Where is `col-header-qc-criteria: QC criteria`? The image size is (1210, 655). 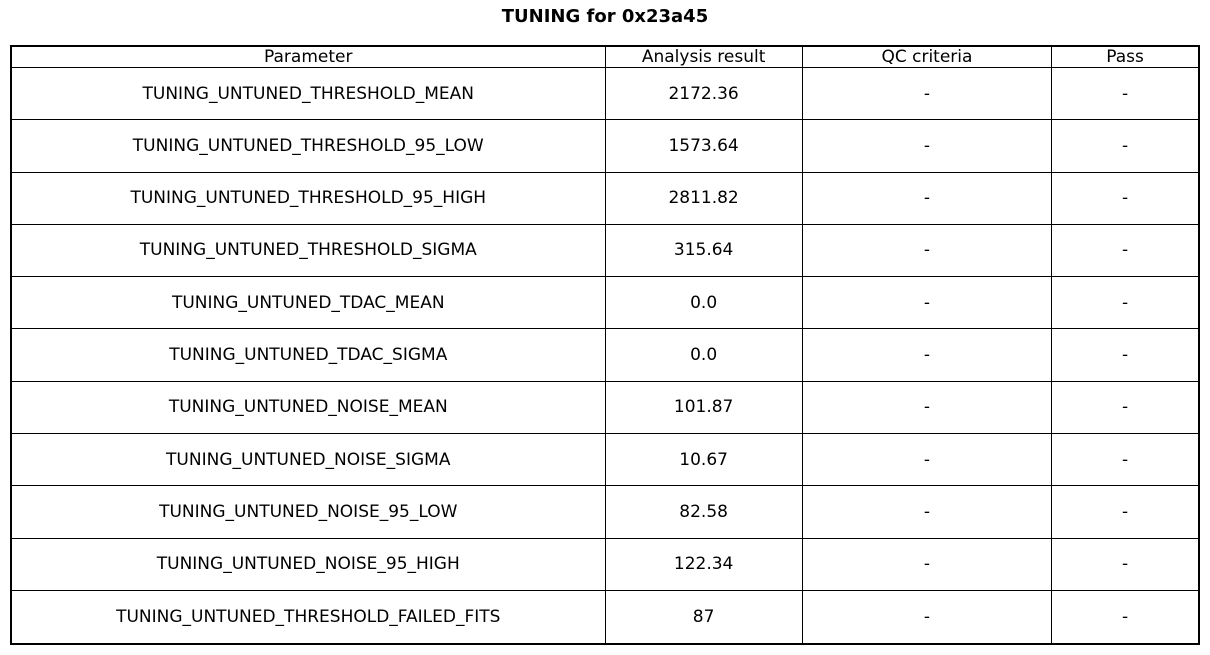 col-header-qc-criteria: QC criteria is located at coordinates (927, 56).